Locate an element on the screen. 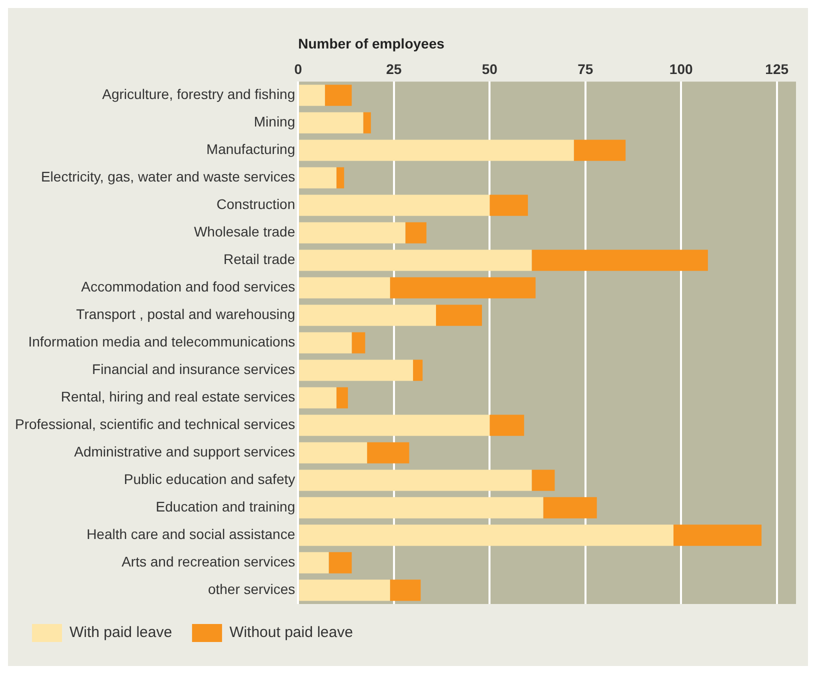 This screenshot has height=675, width=816. x-tick-label: 50 is located at coordinates (490, 69).